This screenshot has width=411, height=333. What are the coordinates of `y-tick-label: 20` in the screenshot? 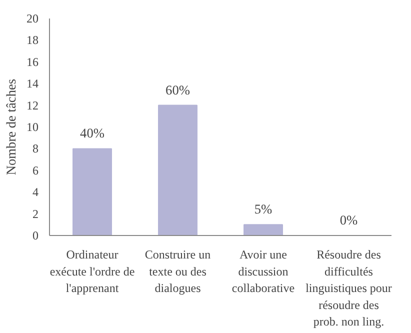 It's located at (32, 19).